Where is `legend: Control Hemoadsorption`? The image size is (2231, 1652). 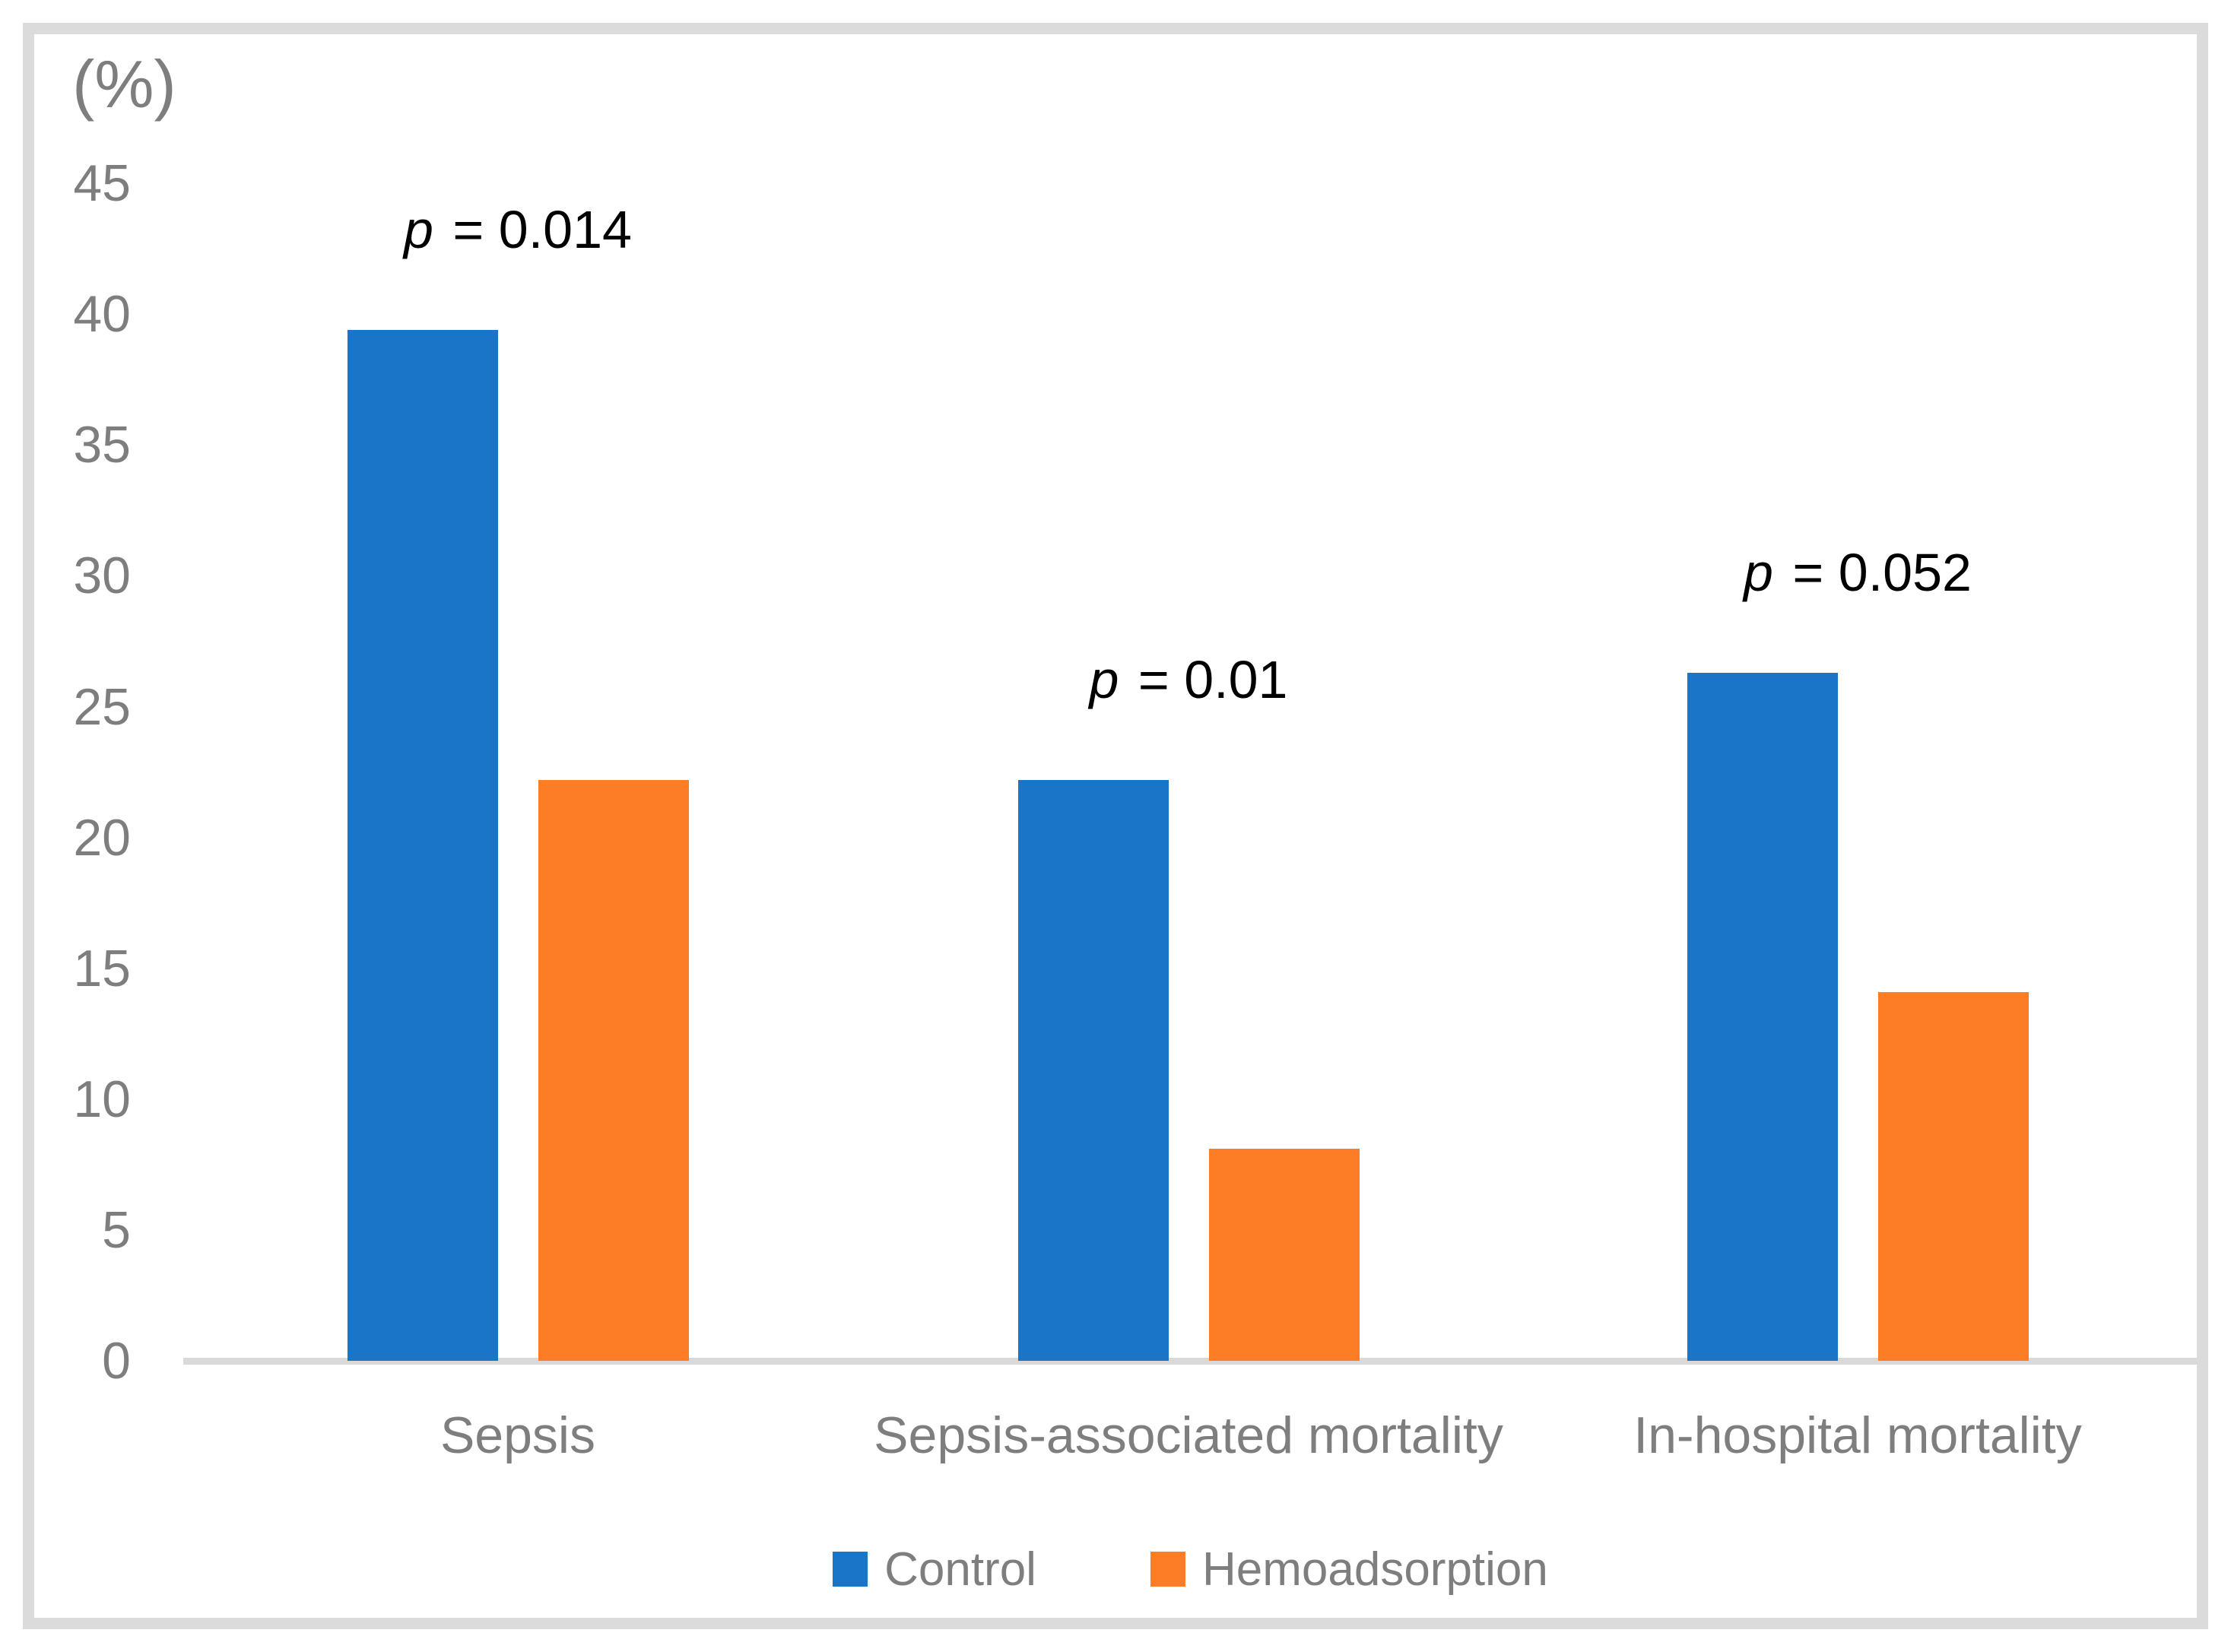
legend: Control Hemoadsorption is located at coordinates (1190, 1569).